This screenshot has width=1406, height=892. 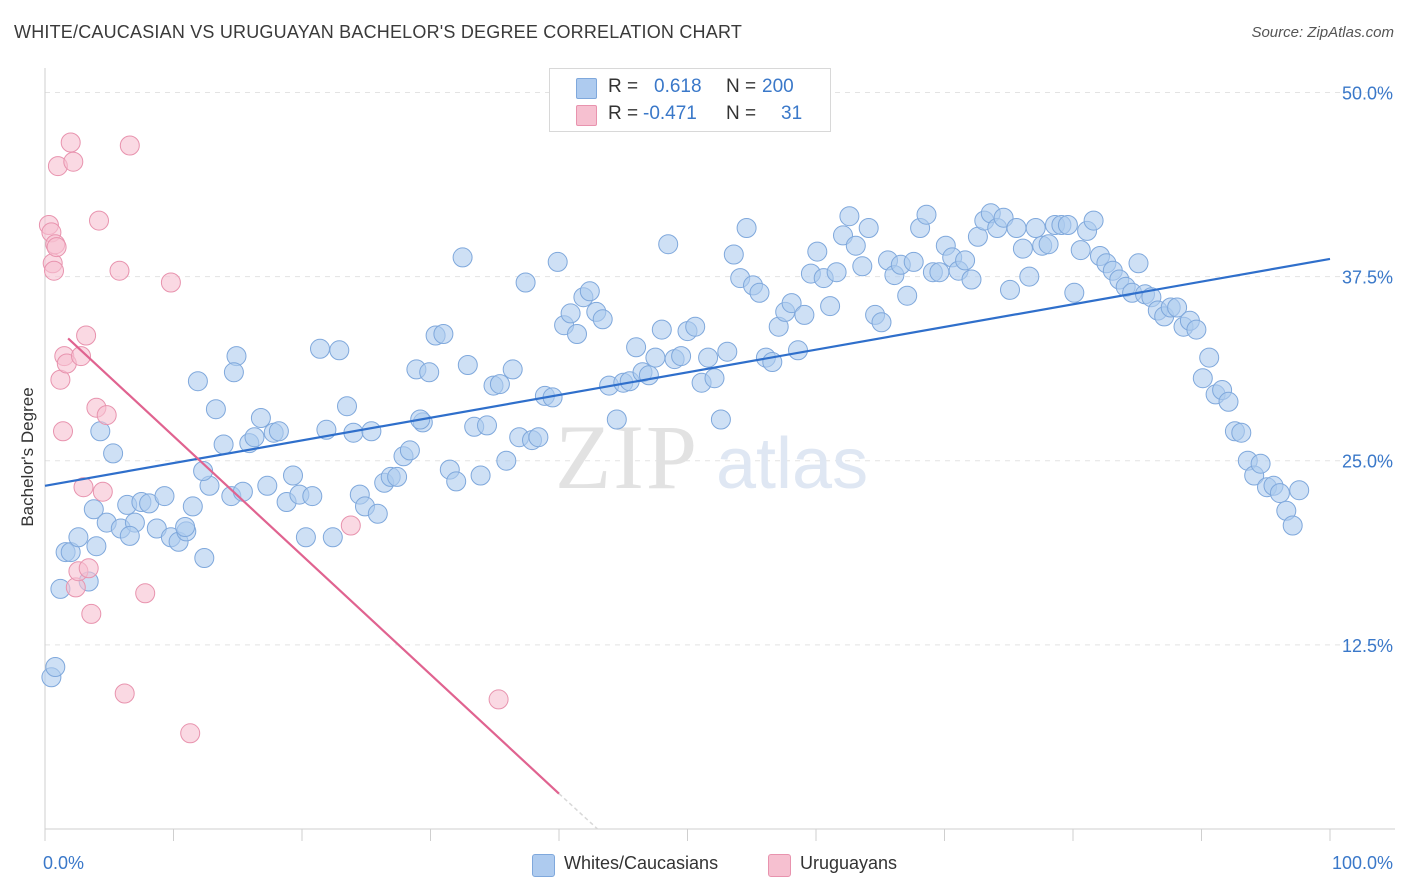 I want to click on r-value: 0.618, so click(x=678, y=86).